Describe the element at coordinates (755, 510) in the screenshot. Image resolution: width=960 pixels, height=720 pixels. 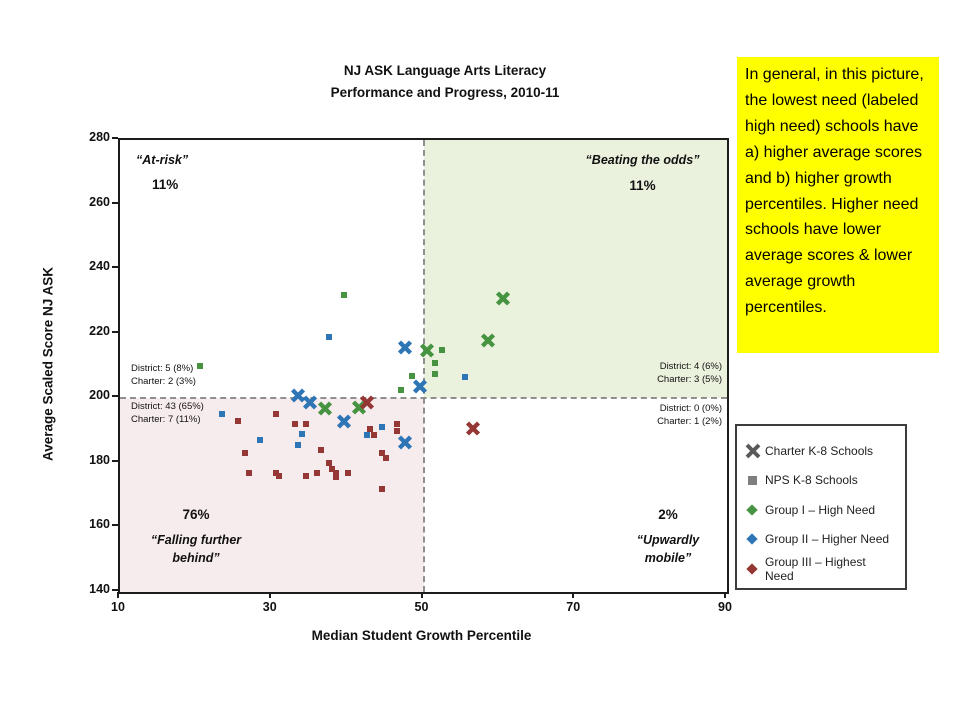
I see `group1-diamond-icon` at that location.